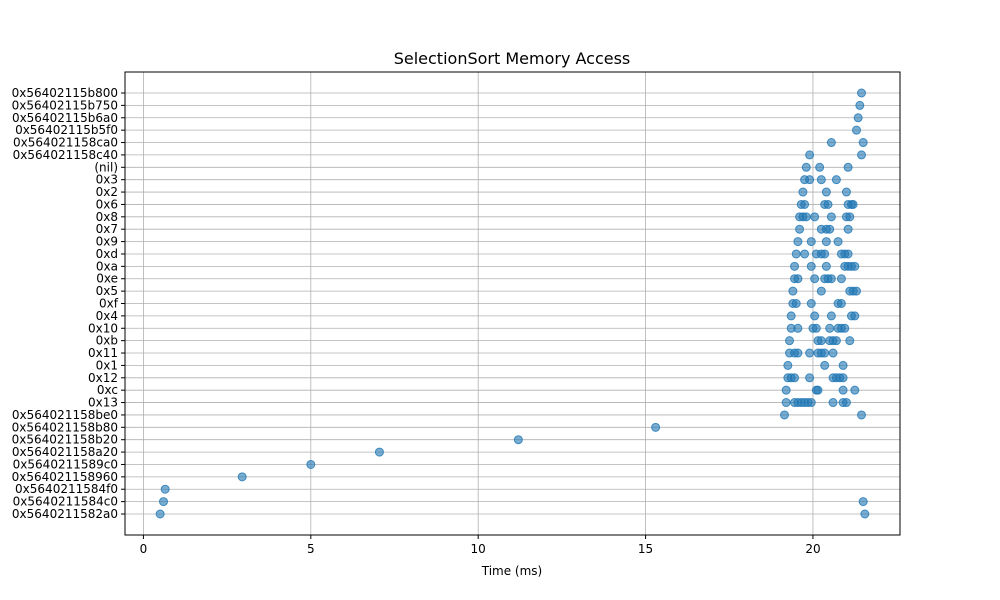 This screenshot has width=1000, height=600. What do you see at coordinates (65, 477) in the screenshot?
I see `y-tick-label: 0x564021158960` at bounding box center [65, 477].